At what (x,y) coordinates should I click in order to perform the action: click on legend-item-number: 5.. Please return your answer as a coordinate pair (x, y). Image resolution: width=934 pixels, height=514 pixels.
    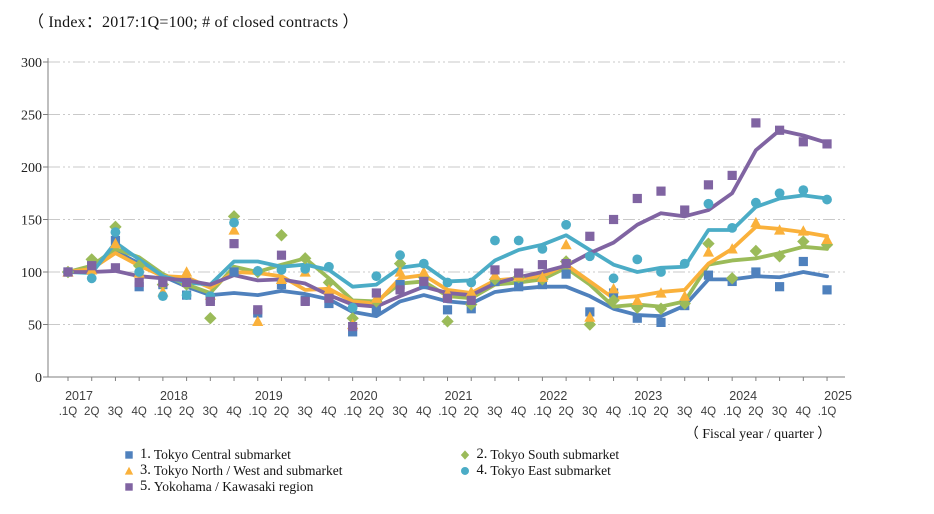
    Looking at the image, I should click on (145, 486).